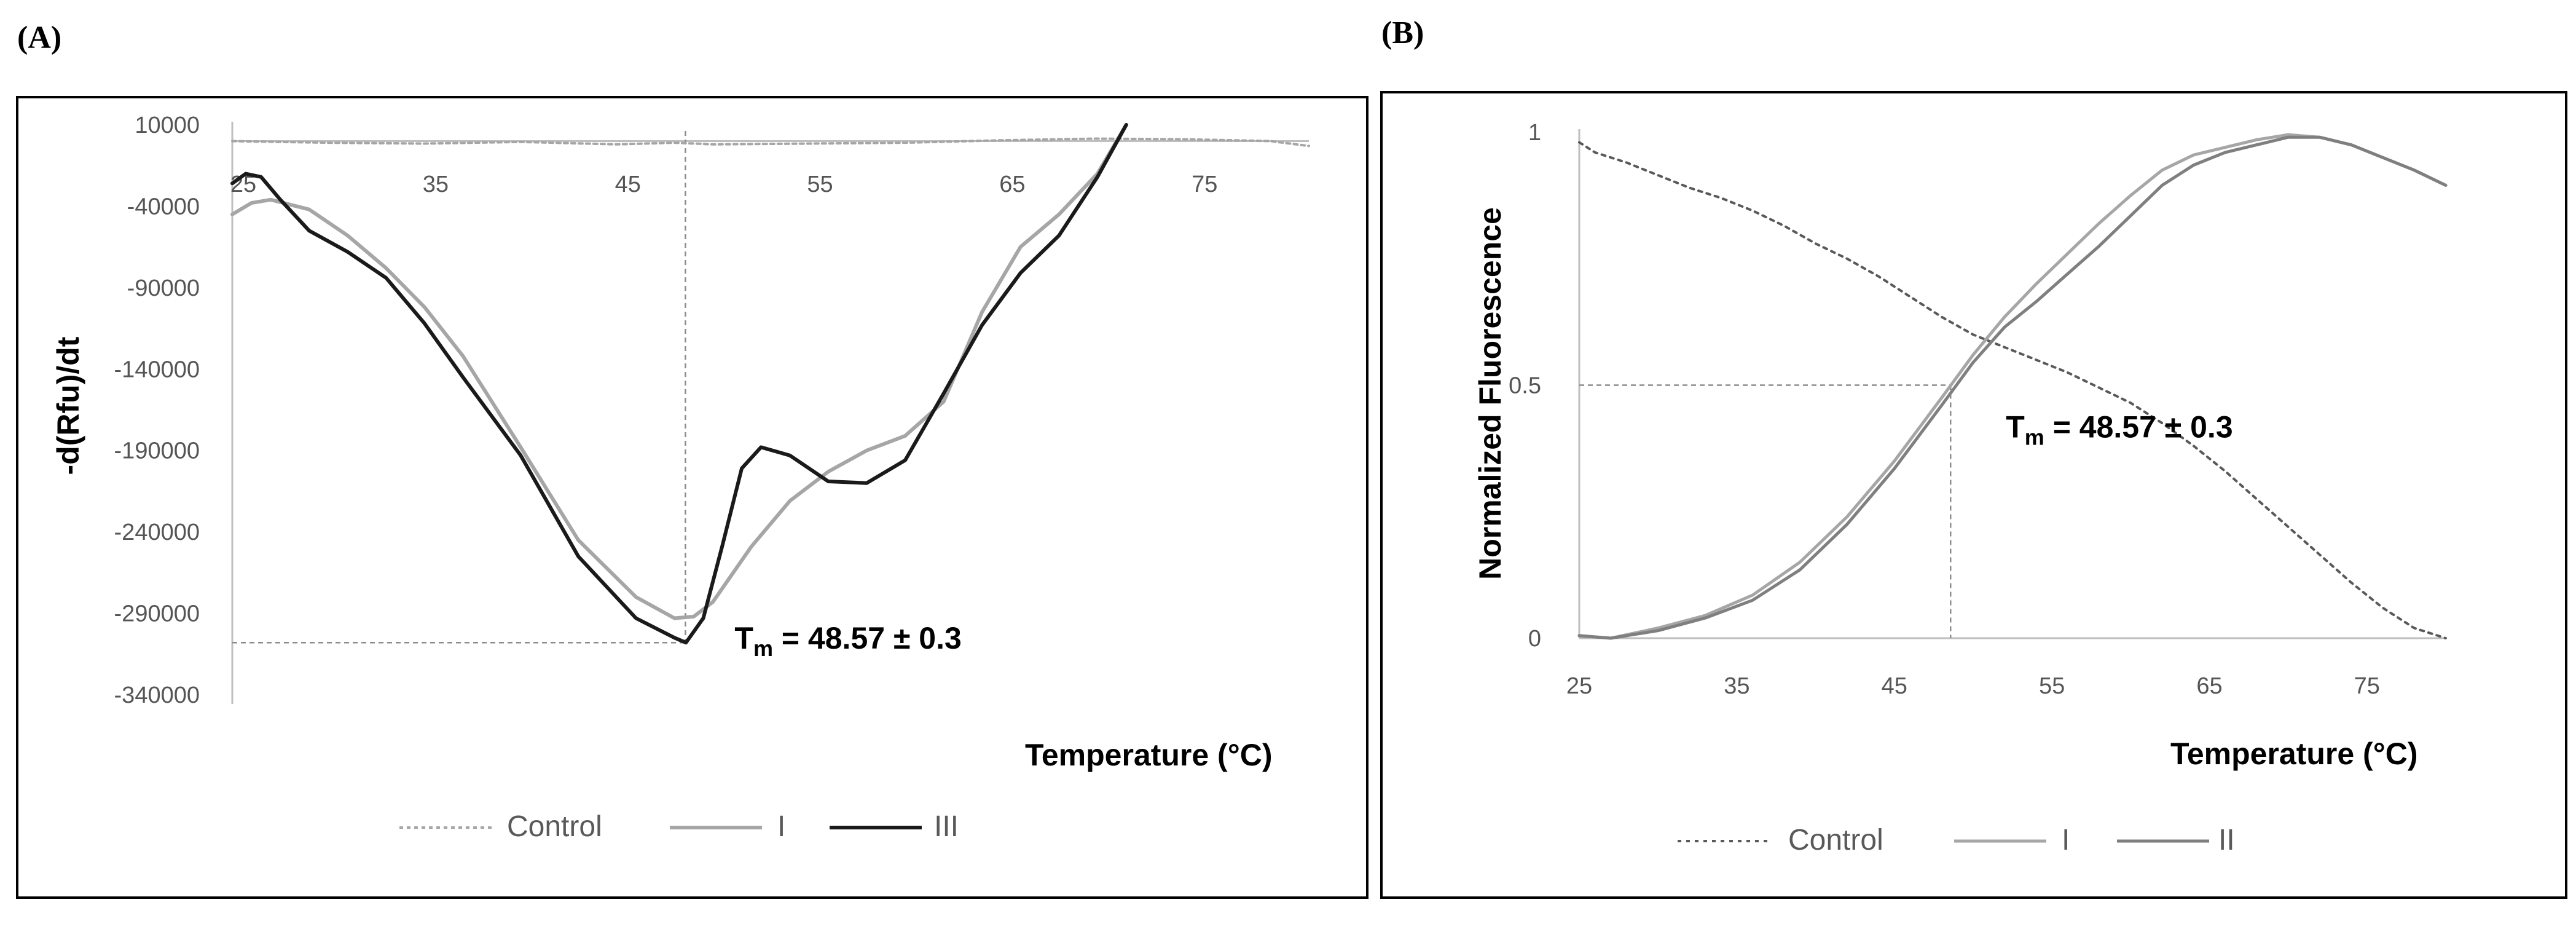  What do you see at coordinates (39, 37) in the screenshot?
I see `panel-label-a: (A)` at bounding box center [39, 37].